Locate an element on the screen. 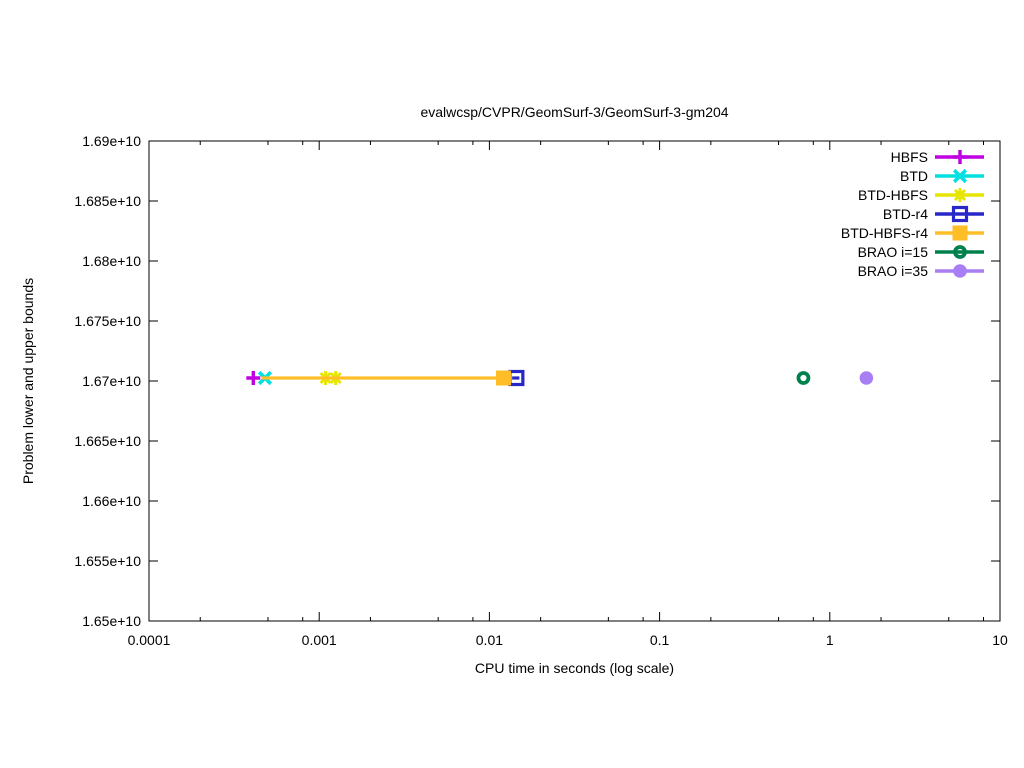 The image size is (1024, 768). legend-label: BTD-HBFS is located at coordinates (893, 195).